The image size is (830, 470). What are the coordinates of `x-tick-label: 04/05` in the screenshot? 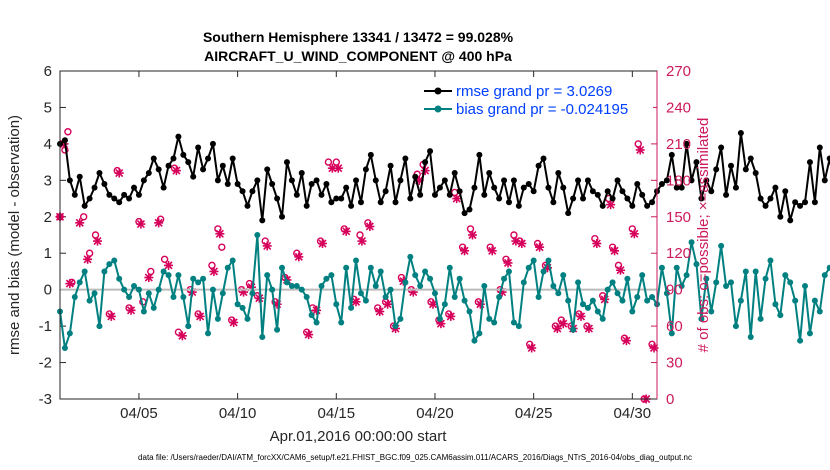 It's located at (139, 413).